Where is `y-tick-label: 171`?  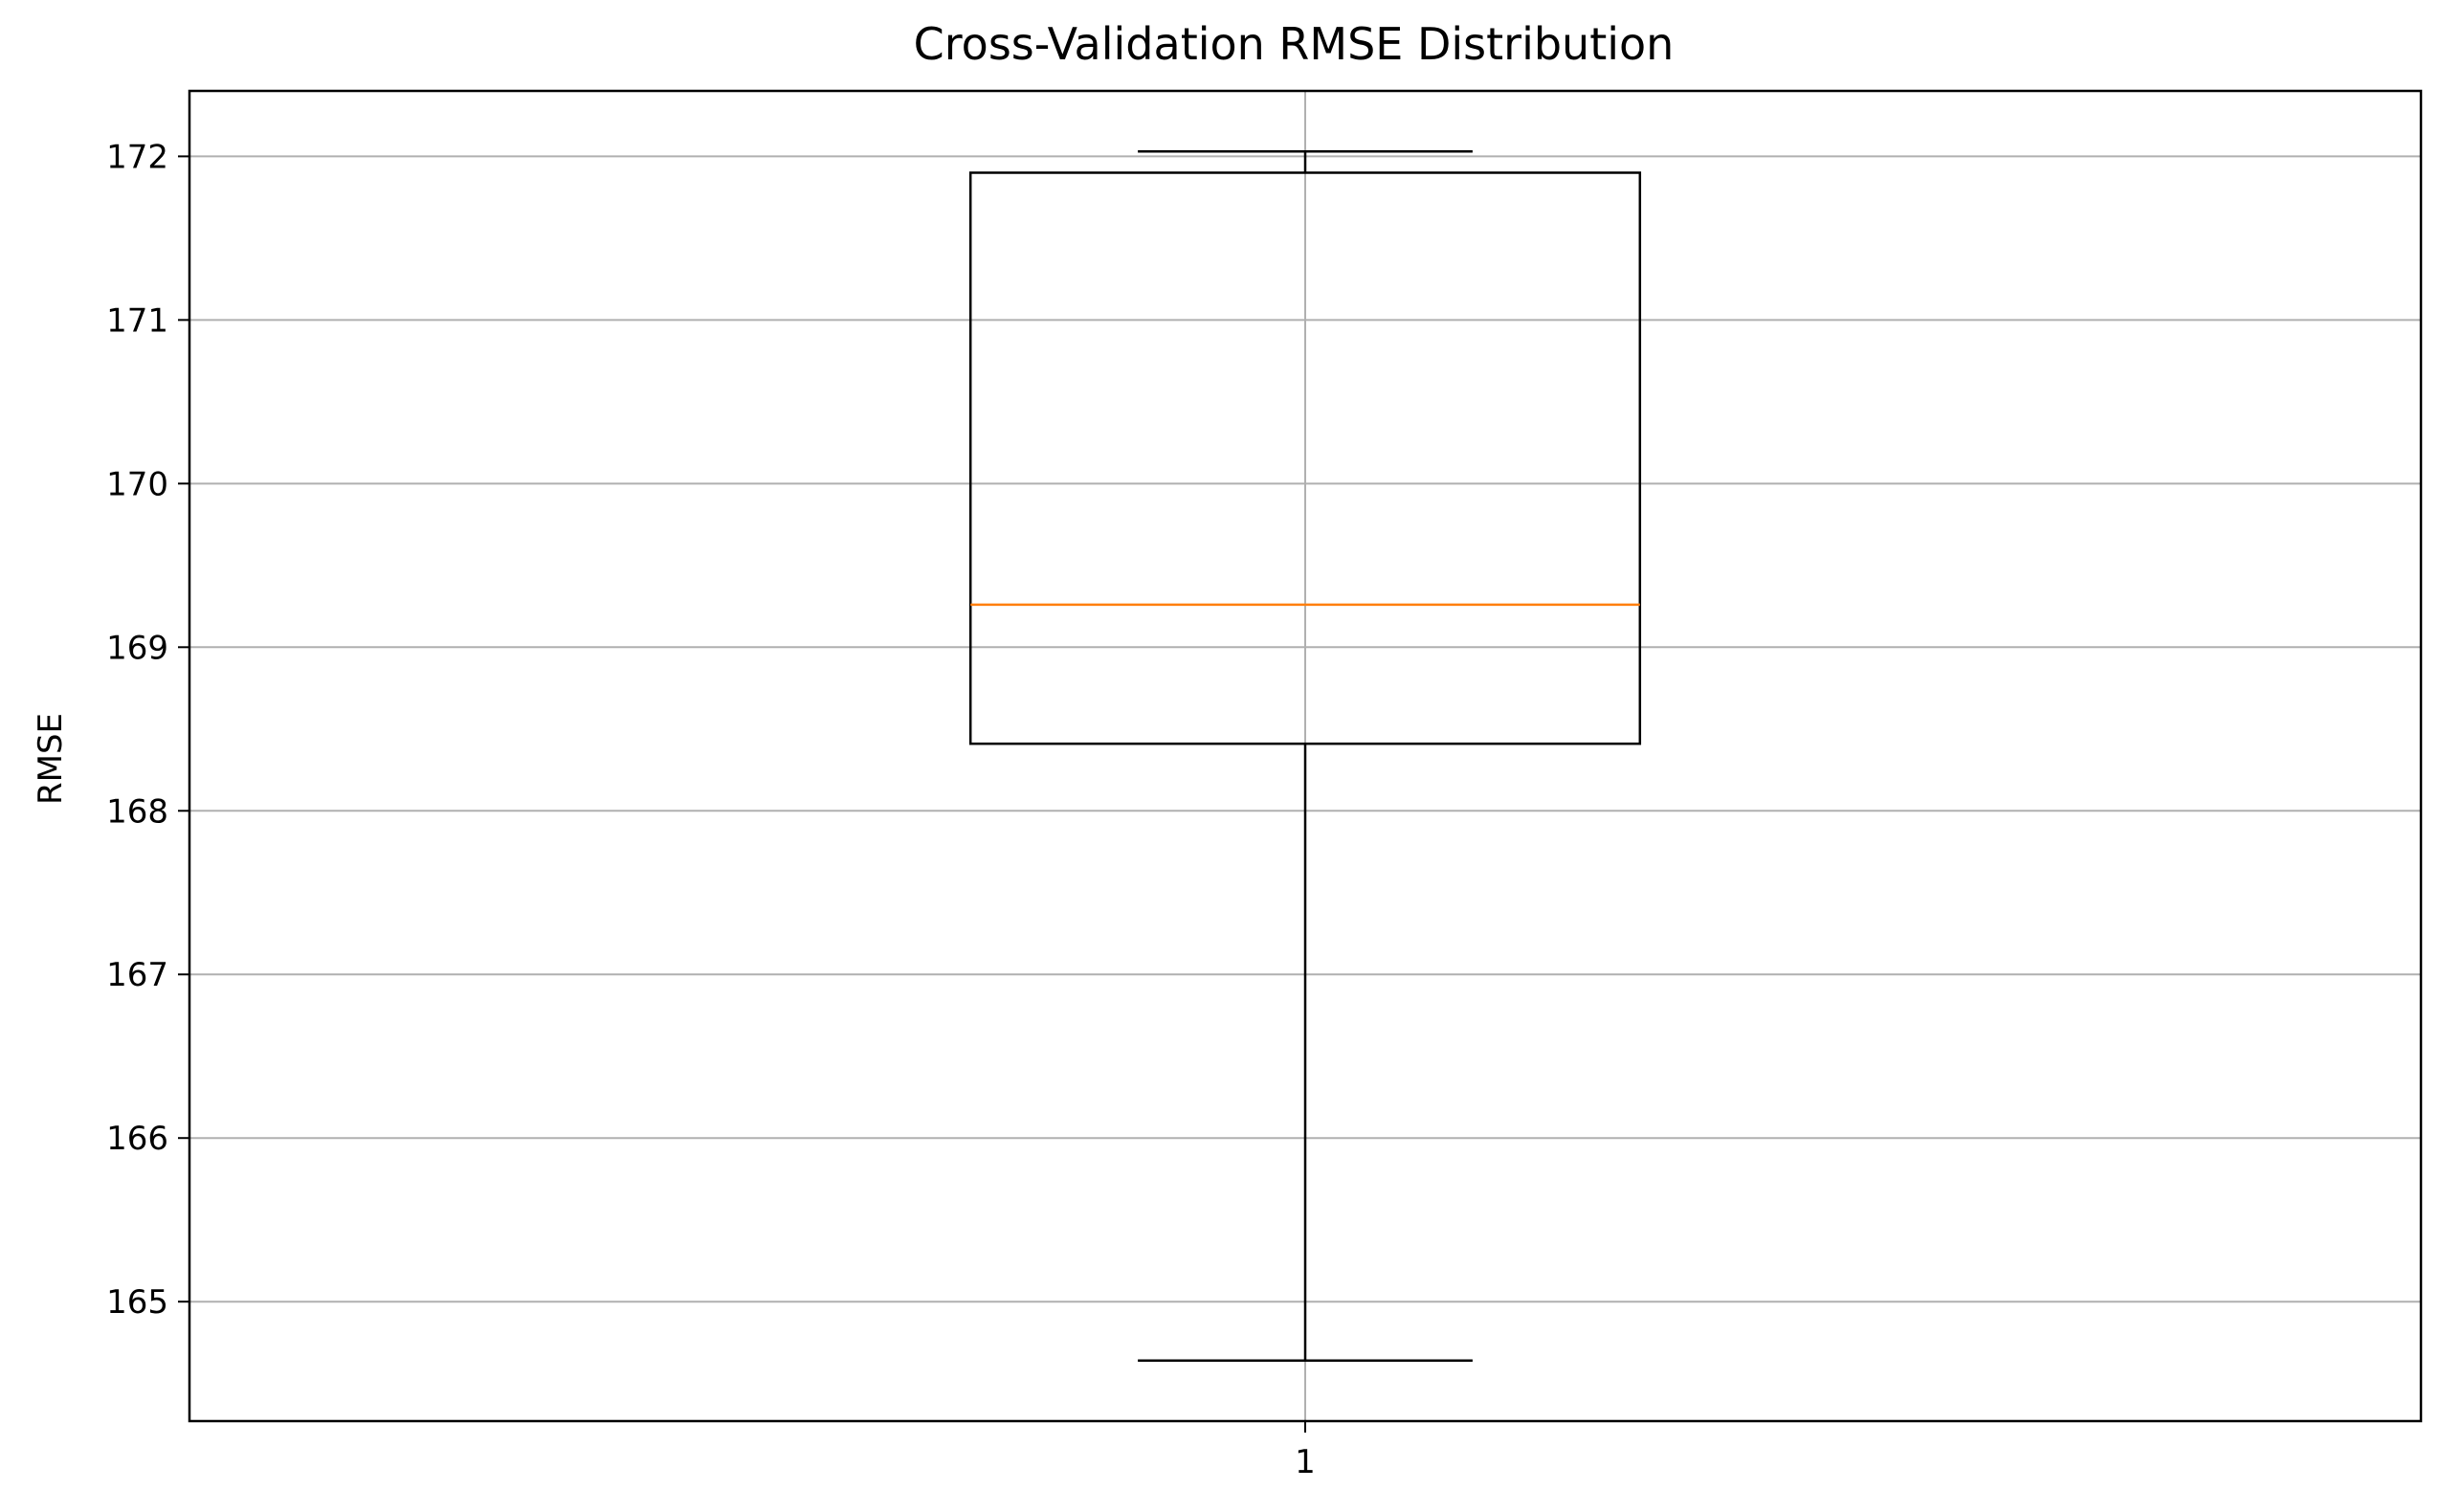
y-tick-label: 171 is located at coordinates (137, 320).